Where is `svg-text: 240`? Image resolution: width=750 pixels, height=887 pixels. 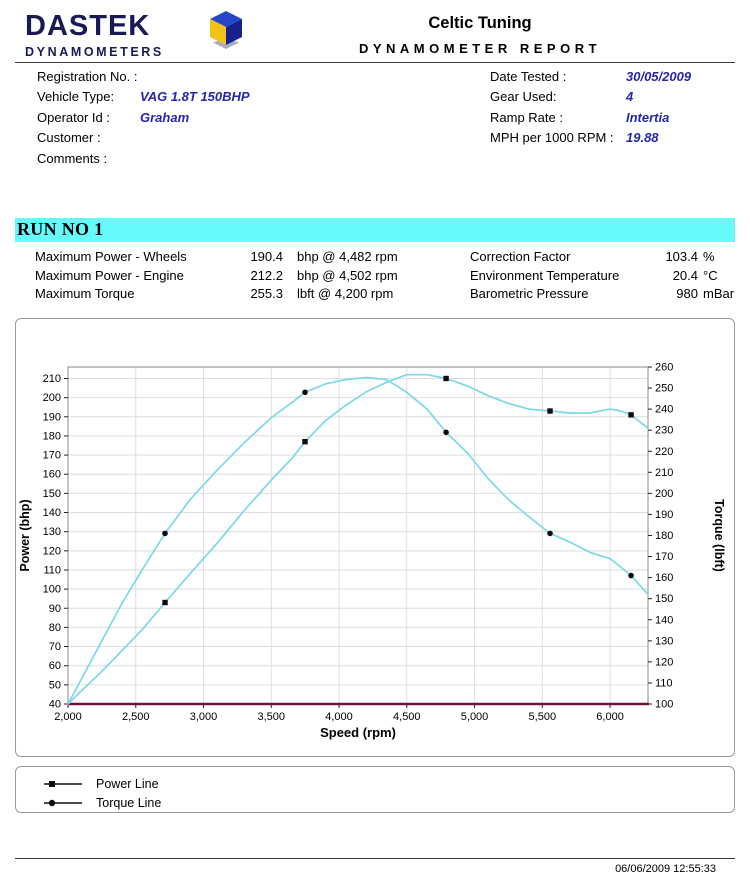 svg-text: 240 is located at coordinates (664, 410).